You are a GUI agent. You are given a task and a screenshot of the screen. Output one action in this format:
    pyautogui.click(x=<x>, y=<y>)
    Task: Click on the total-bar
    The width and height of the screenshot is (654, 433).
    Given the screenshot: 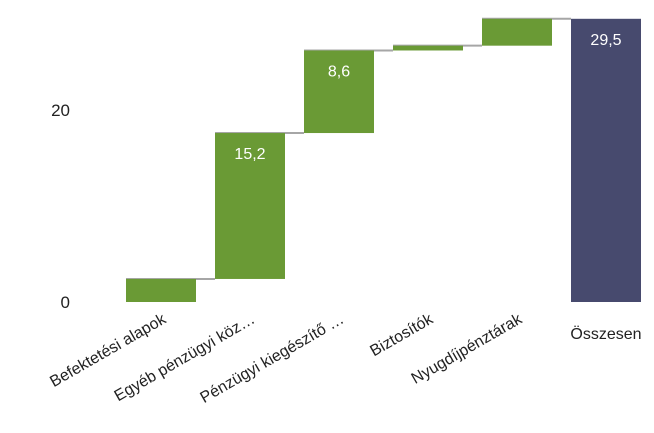 What is the action you would take?
    pyautogui.click(x=606, y=160)
    